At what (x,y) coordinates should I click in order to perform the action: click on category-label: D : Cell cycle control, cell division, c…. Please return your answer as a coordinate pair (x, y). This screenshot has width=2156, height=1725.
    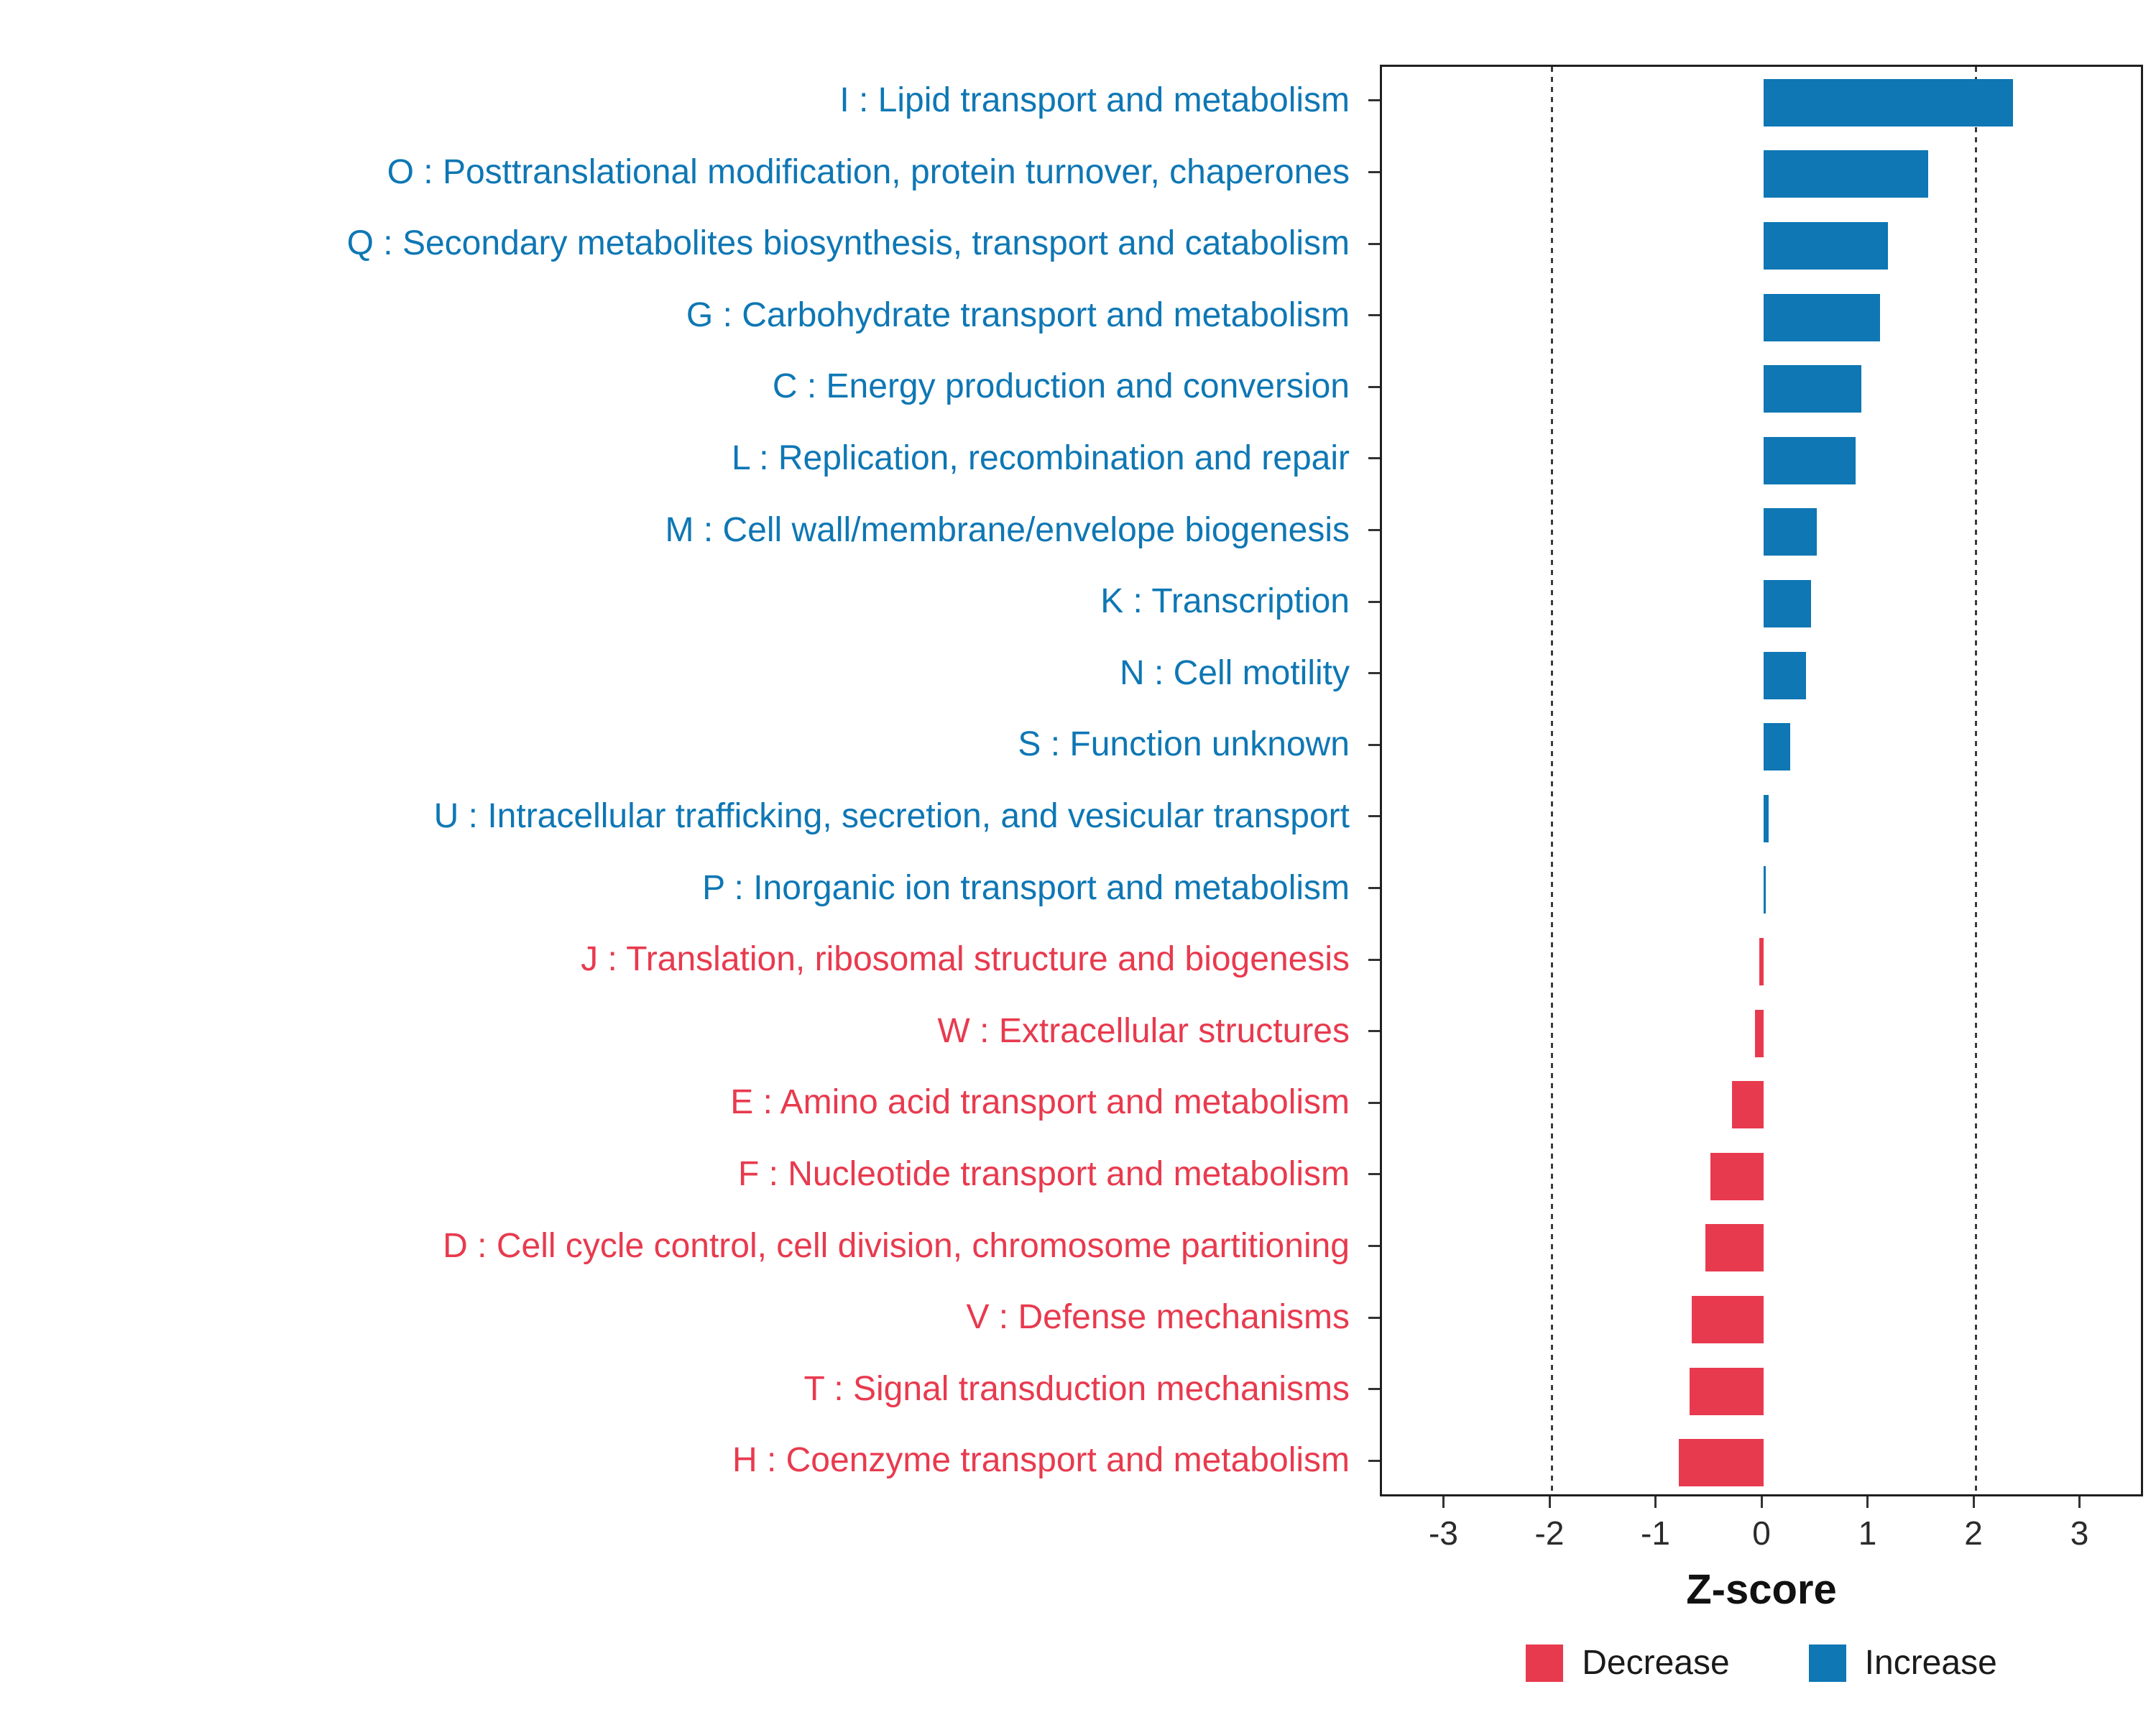
    Looking at the image, I should click on (897, 1245).